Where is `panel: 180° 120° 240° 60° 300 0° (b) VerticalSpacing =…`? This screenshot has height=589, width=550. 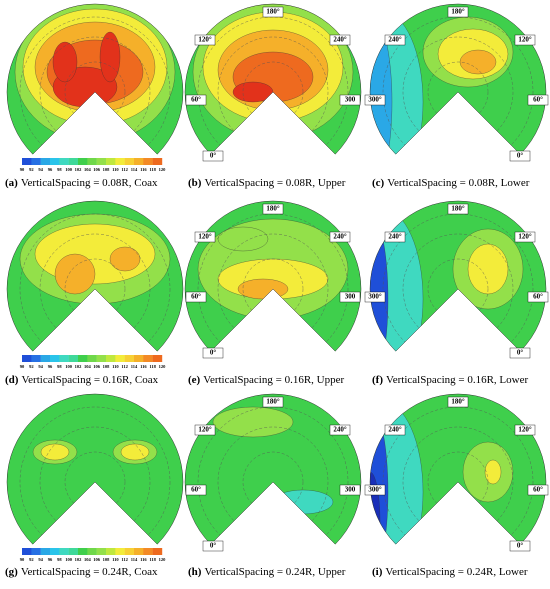
panel: 180° 120° 240° 60° 300 0° (b) VerticalSpacing =… is located at coordinates (273, 96).